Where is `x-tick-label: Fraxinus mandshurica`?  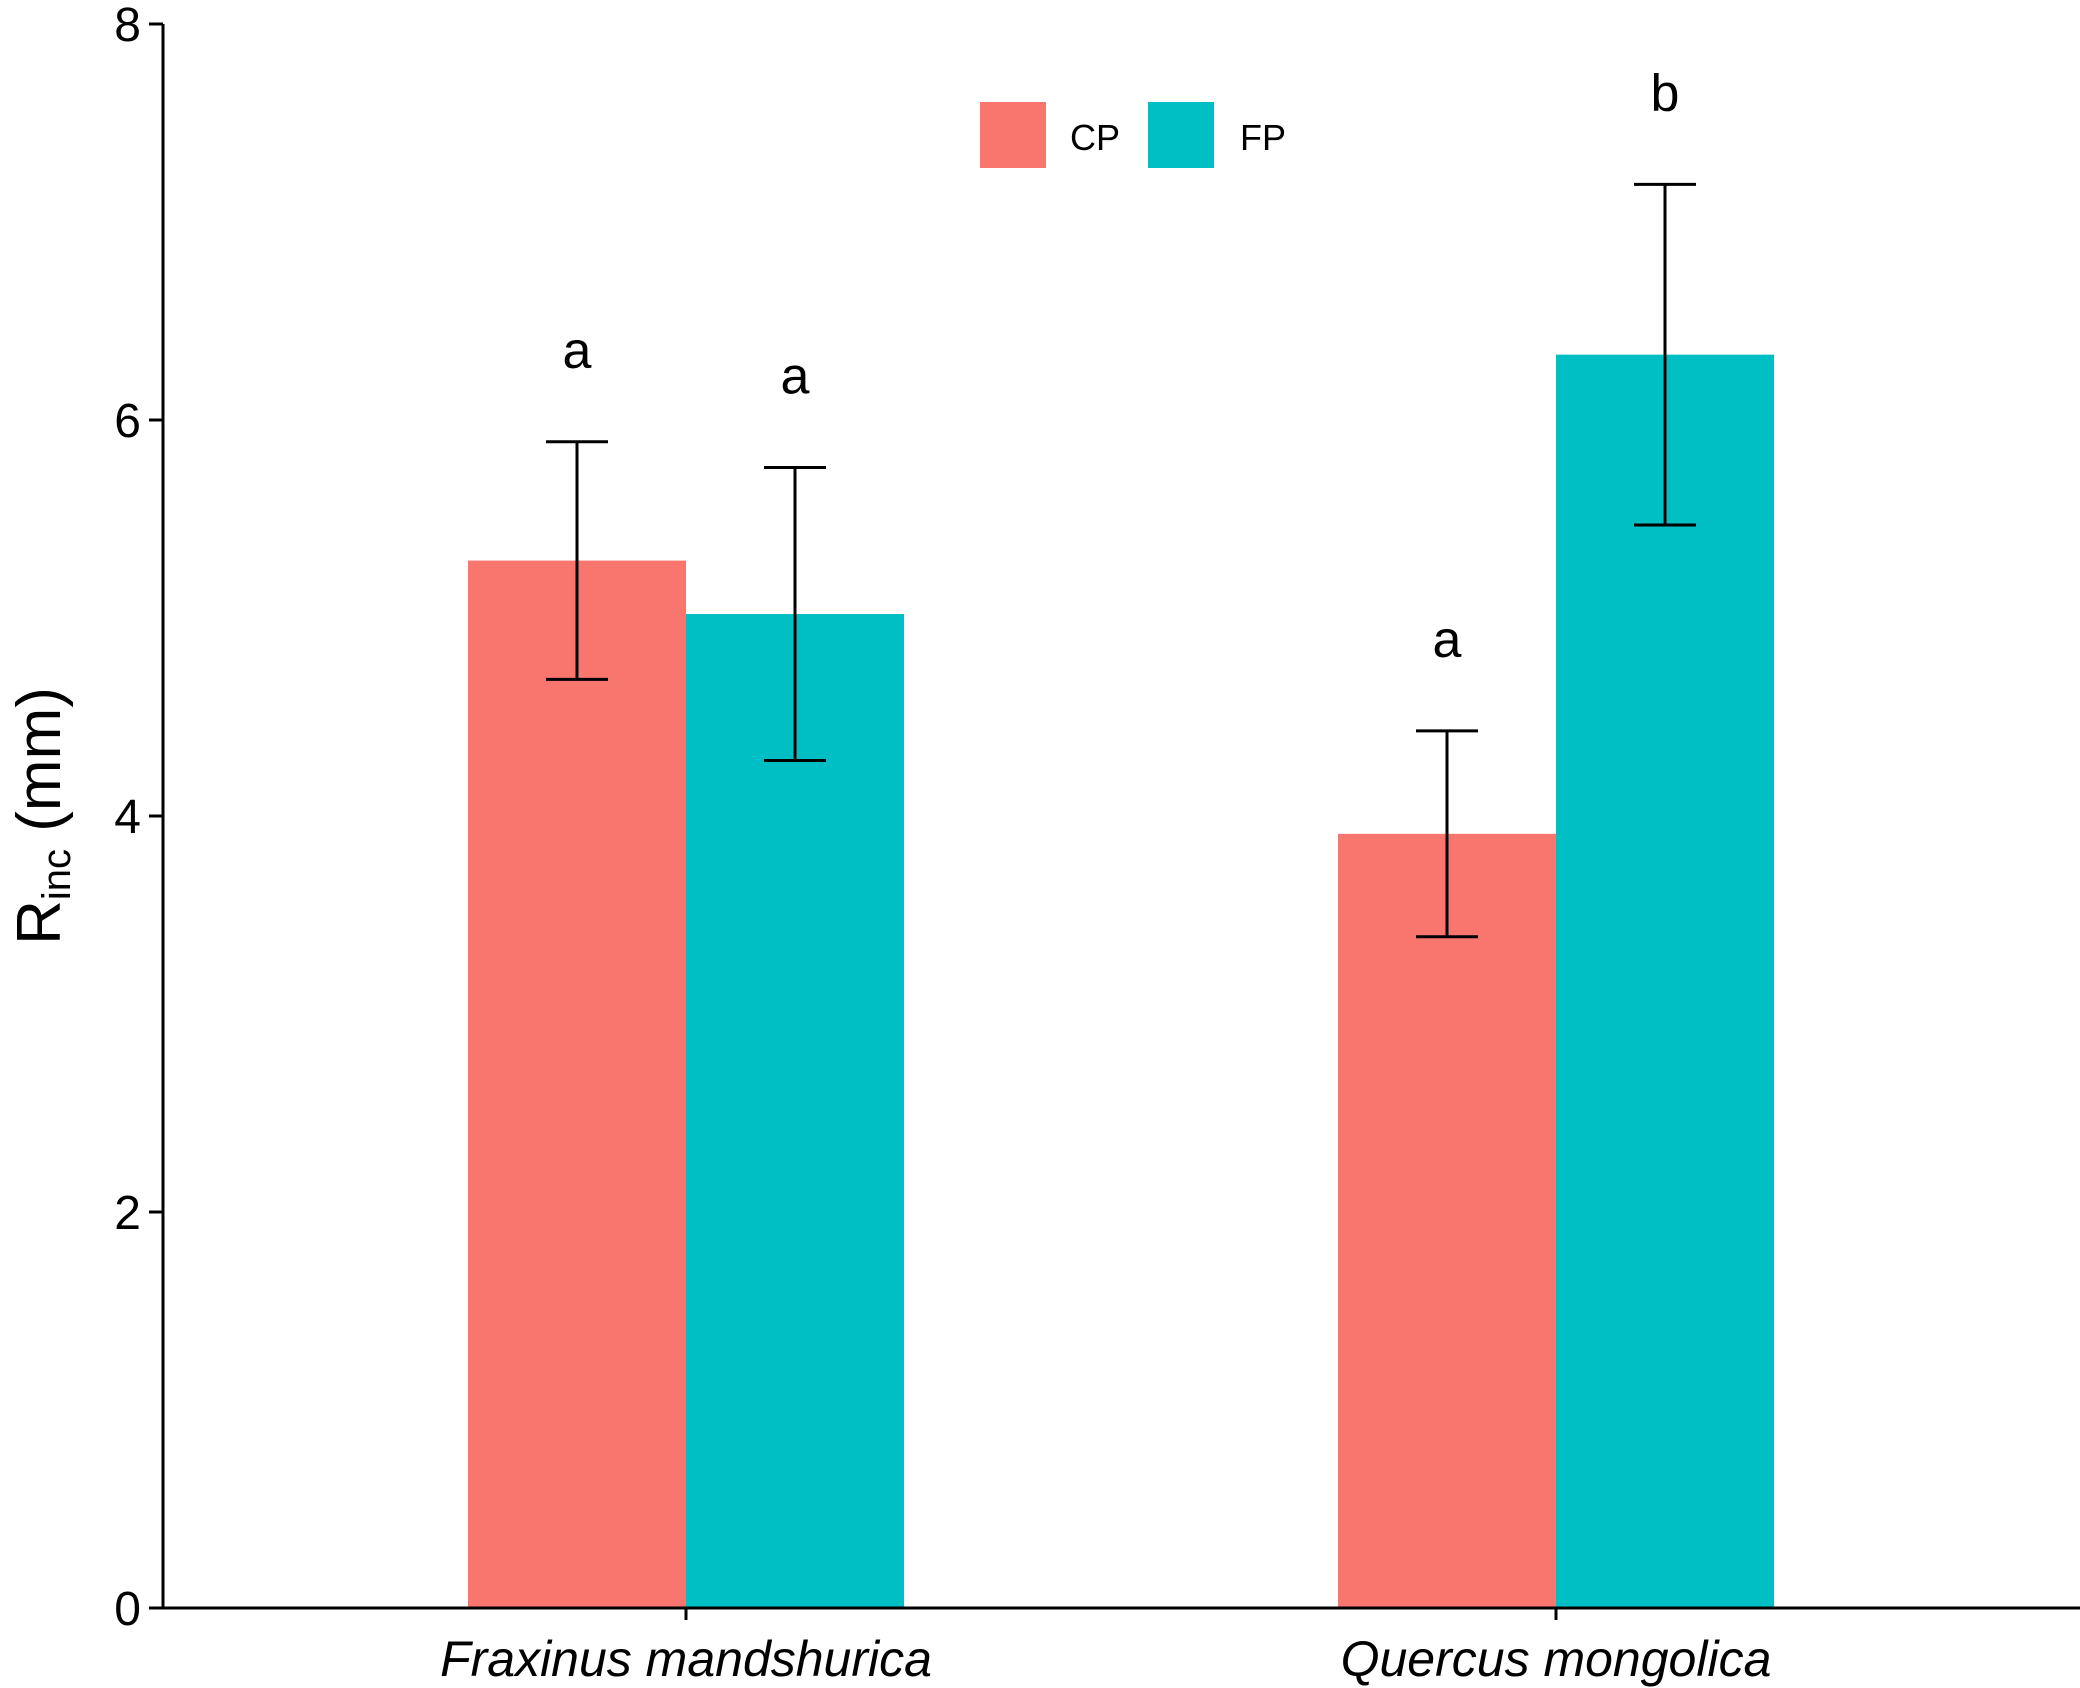 x-tick-label: Fraxinus mandshurica is located at coordinates (686, 1659).